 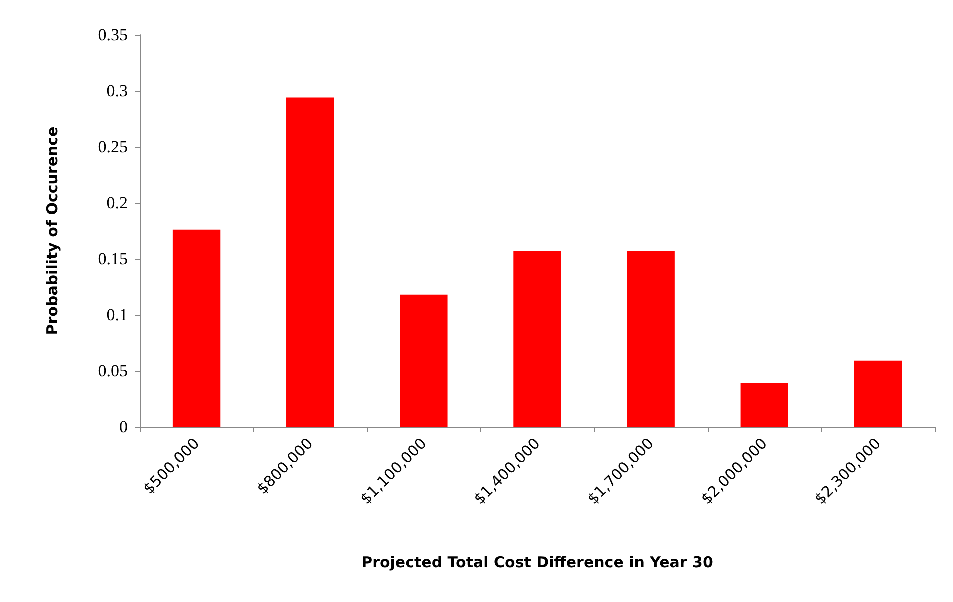 What do you see at coordinates (538, 563) in the screenshot?
I see `x-axis-title: Projected Total Cost Difference in Year 30` at bounding box center [538, 563].